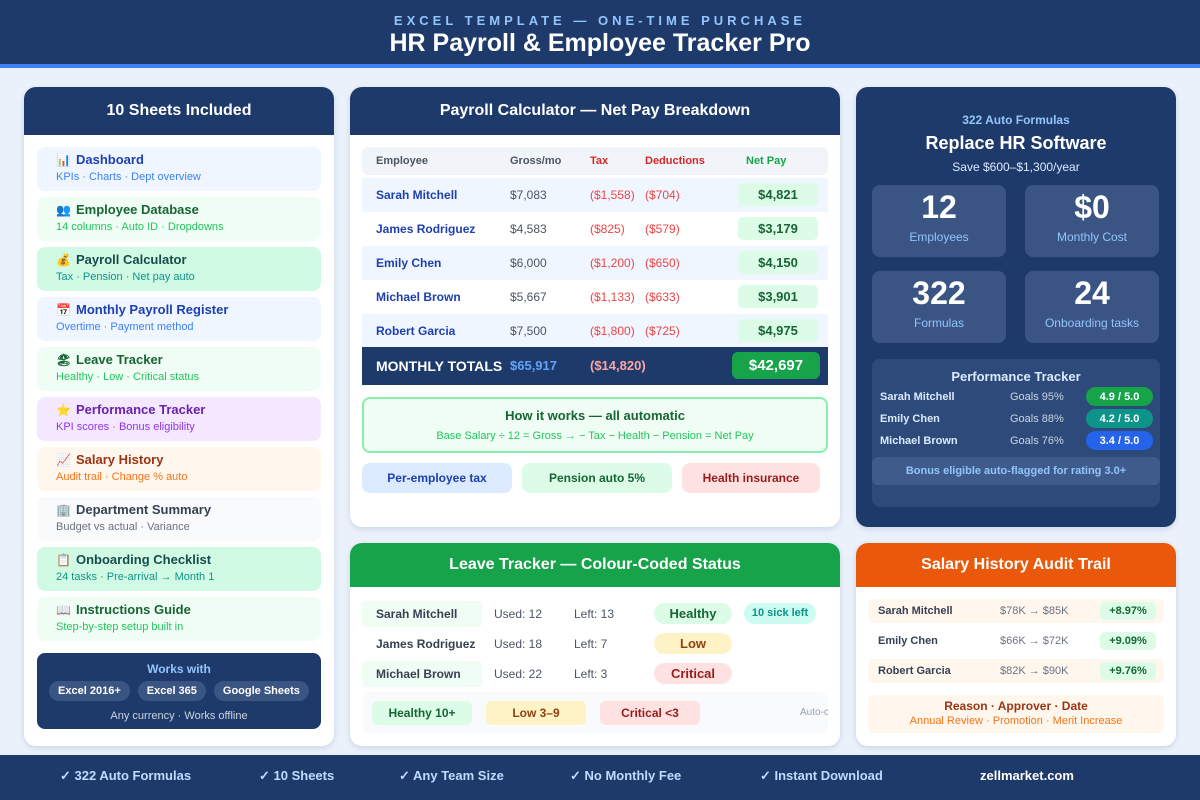 This screenshot has width=1200, height=800. Describe the element at coordinates (1027, 775) in the screenshot. I see `footer-site-link: zellmarket.com` at that location.